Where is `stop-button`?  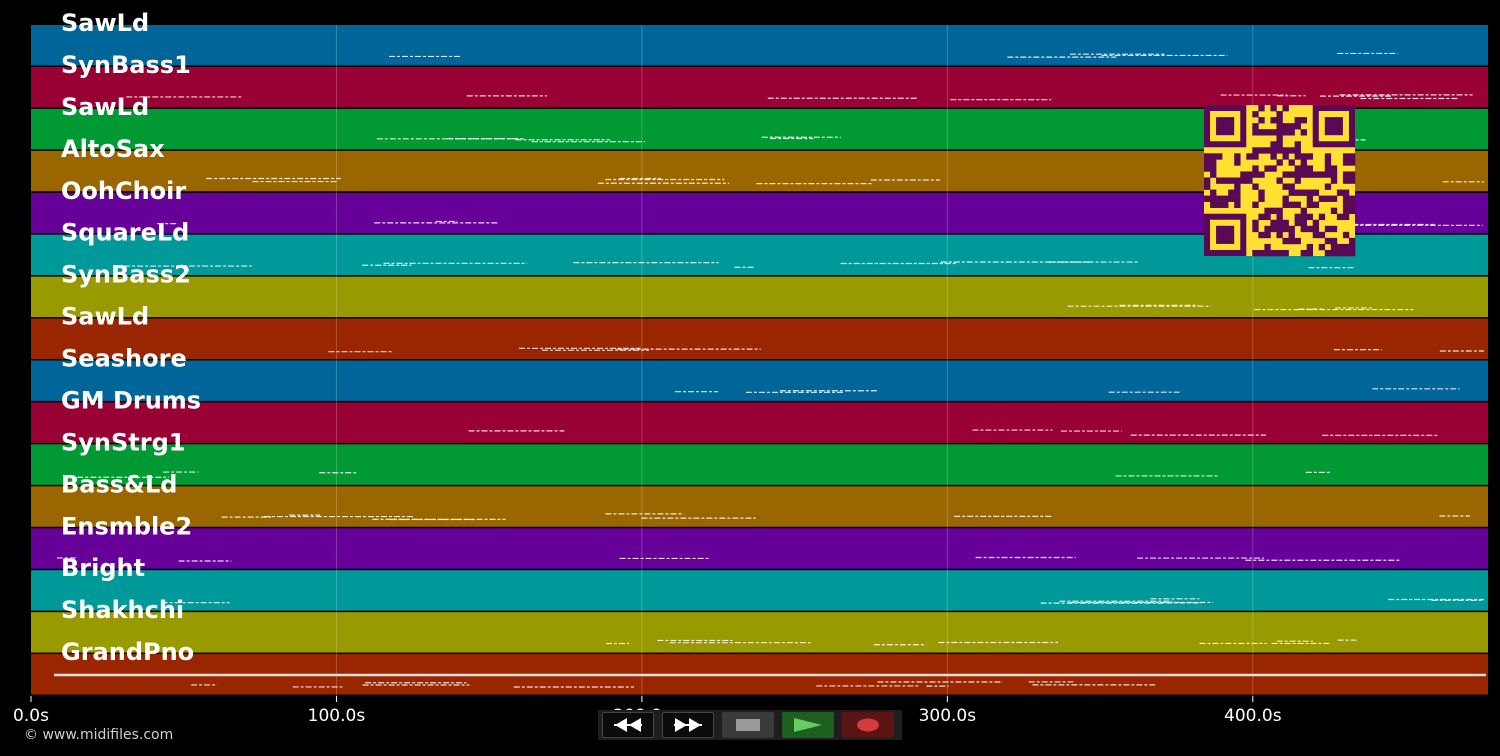
stop-button is located at coordinates (748, 725).